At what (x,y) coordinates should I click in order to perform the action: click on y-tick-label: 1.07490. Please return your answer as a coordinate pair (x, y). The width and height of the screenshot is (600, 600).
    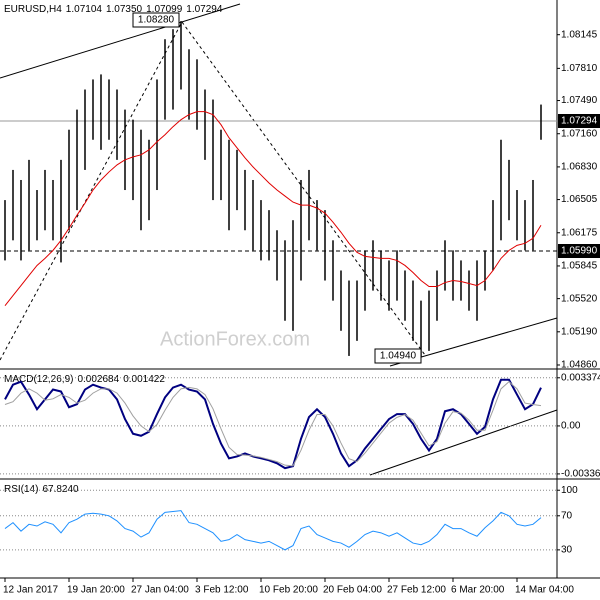
    Looking at the image, I should click on (579, 100).